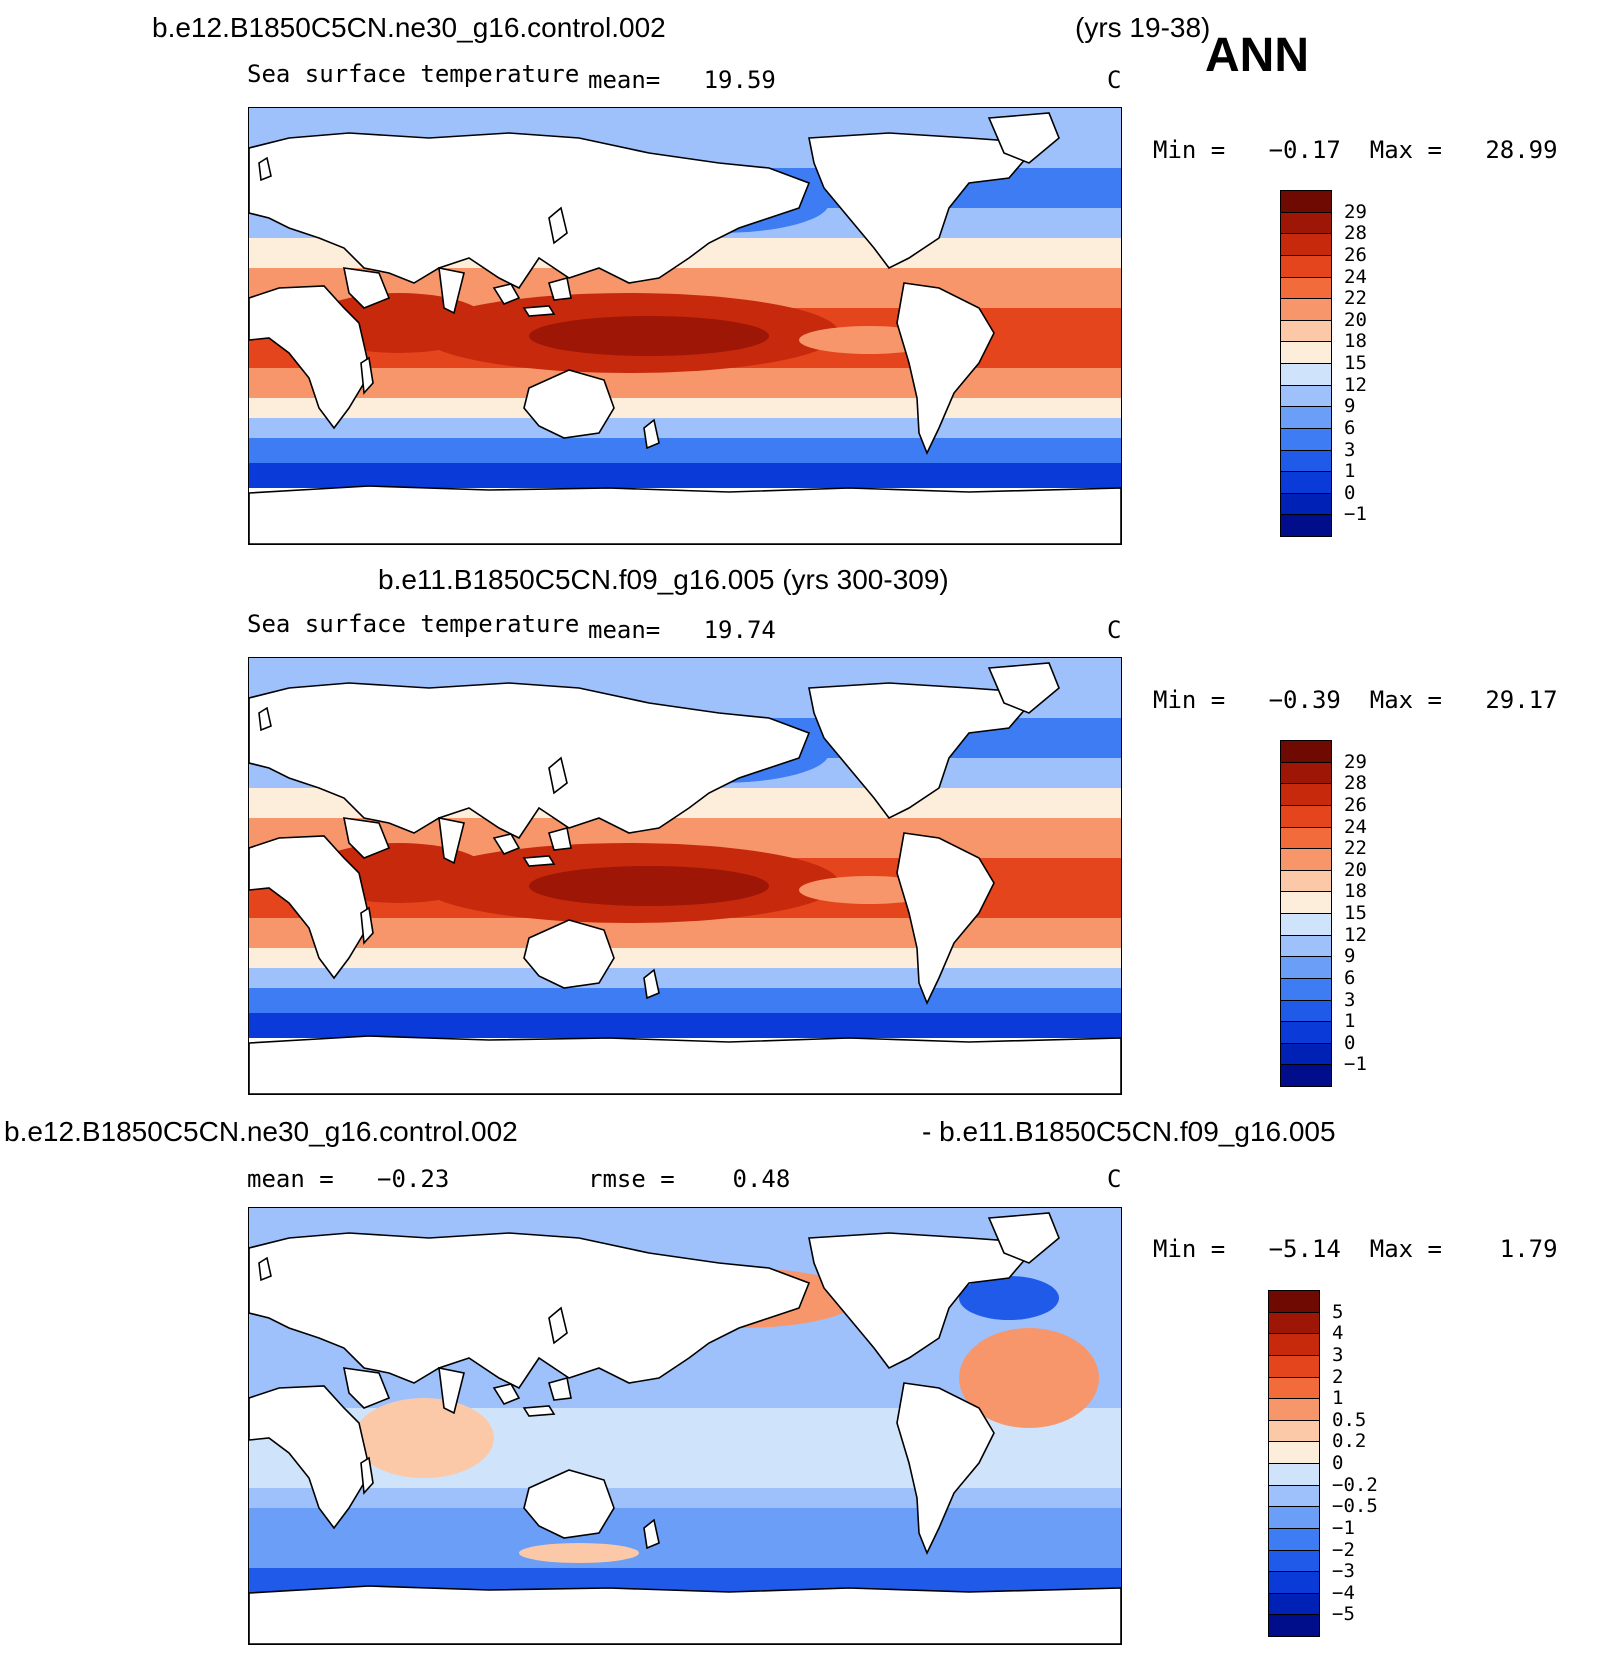 This screenshot has width=1610, height=1658. Describe the element at coordinates (1338, 1398) in the screenshot. I see `colorbar-tick-label: 1` at that location.